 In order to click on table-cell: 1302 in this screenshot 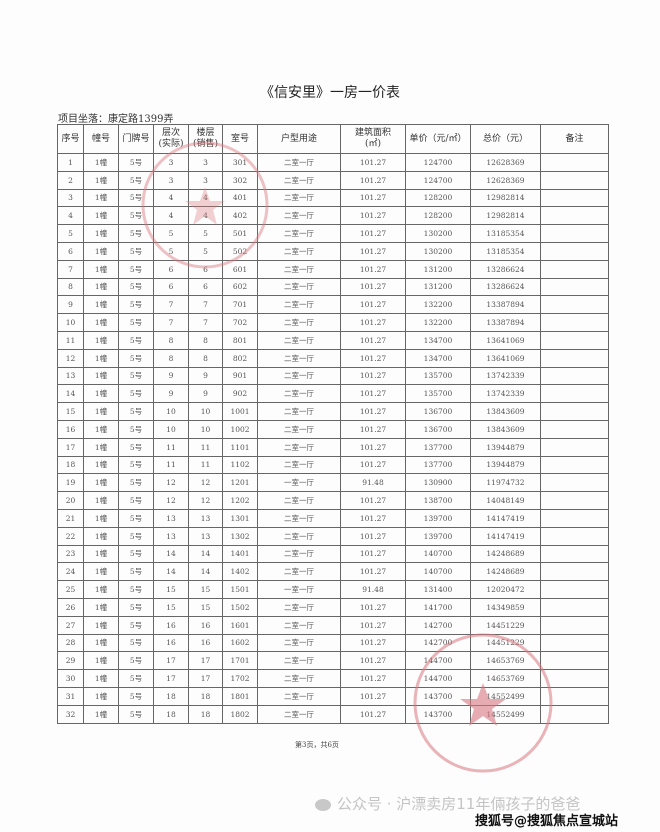, I will do `click(240, 536)`.